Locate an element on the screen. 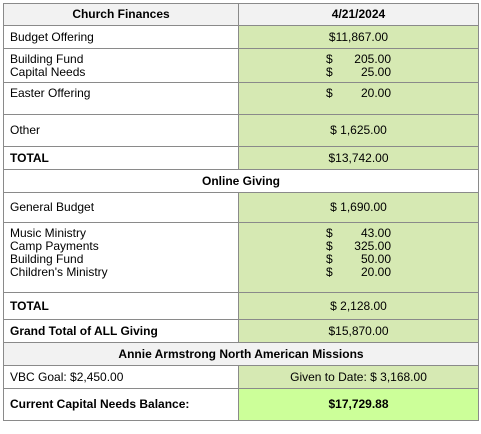 Image resolution: width=481 pixels, height=434 pixels. childrens-ministry-label: Children's Ministry is located at coordinates (59, 272).